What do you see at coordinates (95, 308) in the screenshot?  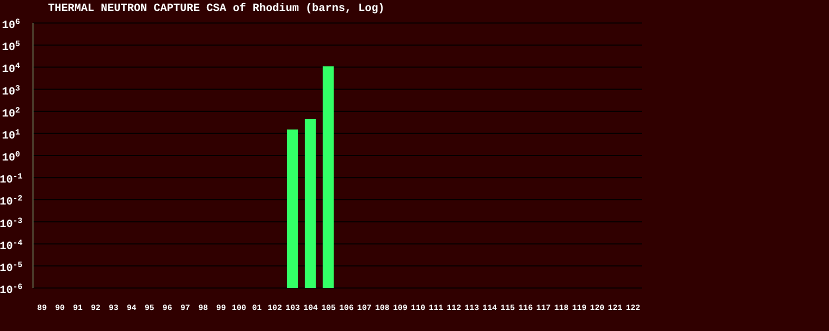 I see `x-tick-label: 92` at bounding box center [95, 308].